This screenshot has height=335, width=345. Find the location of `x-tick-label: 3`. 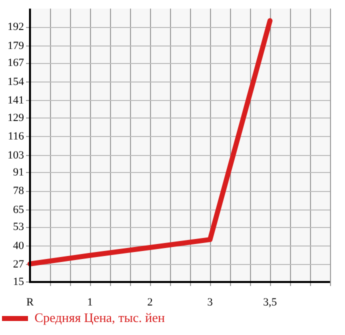

x-tick-label: 3 is located at coordinates (210, 302).